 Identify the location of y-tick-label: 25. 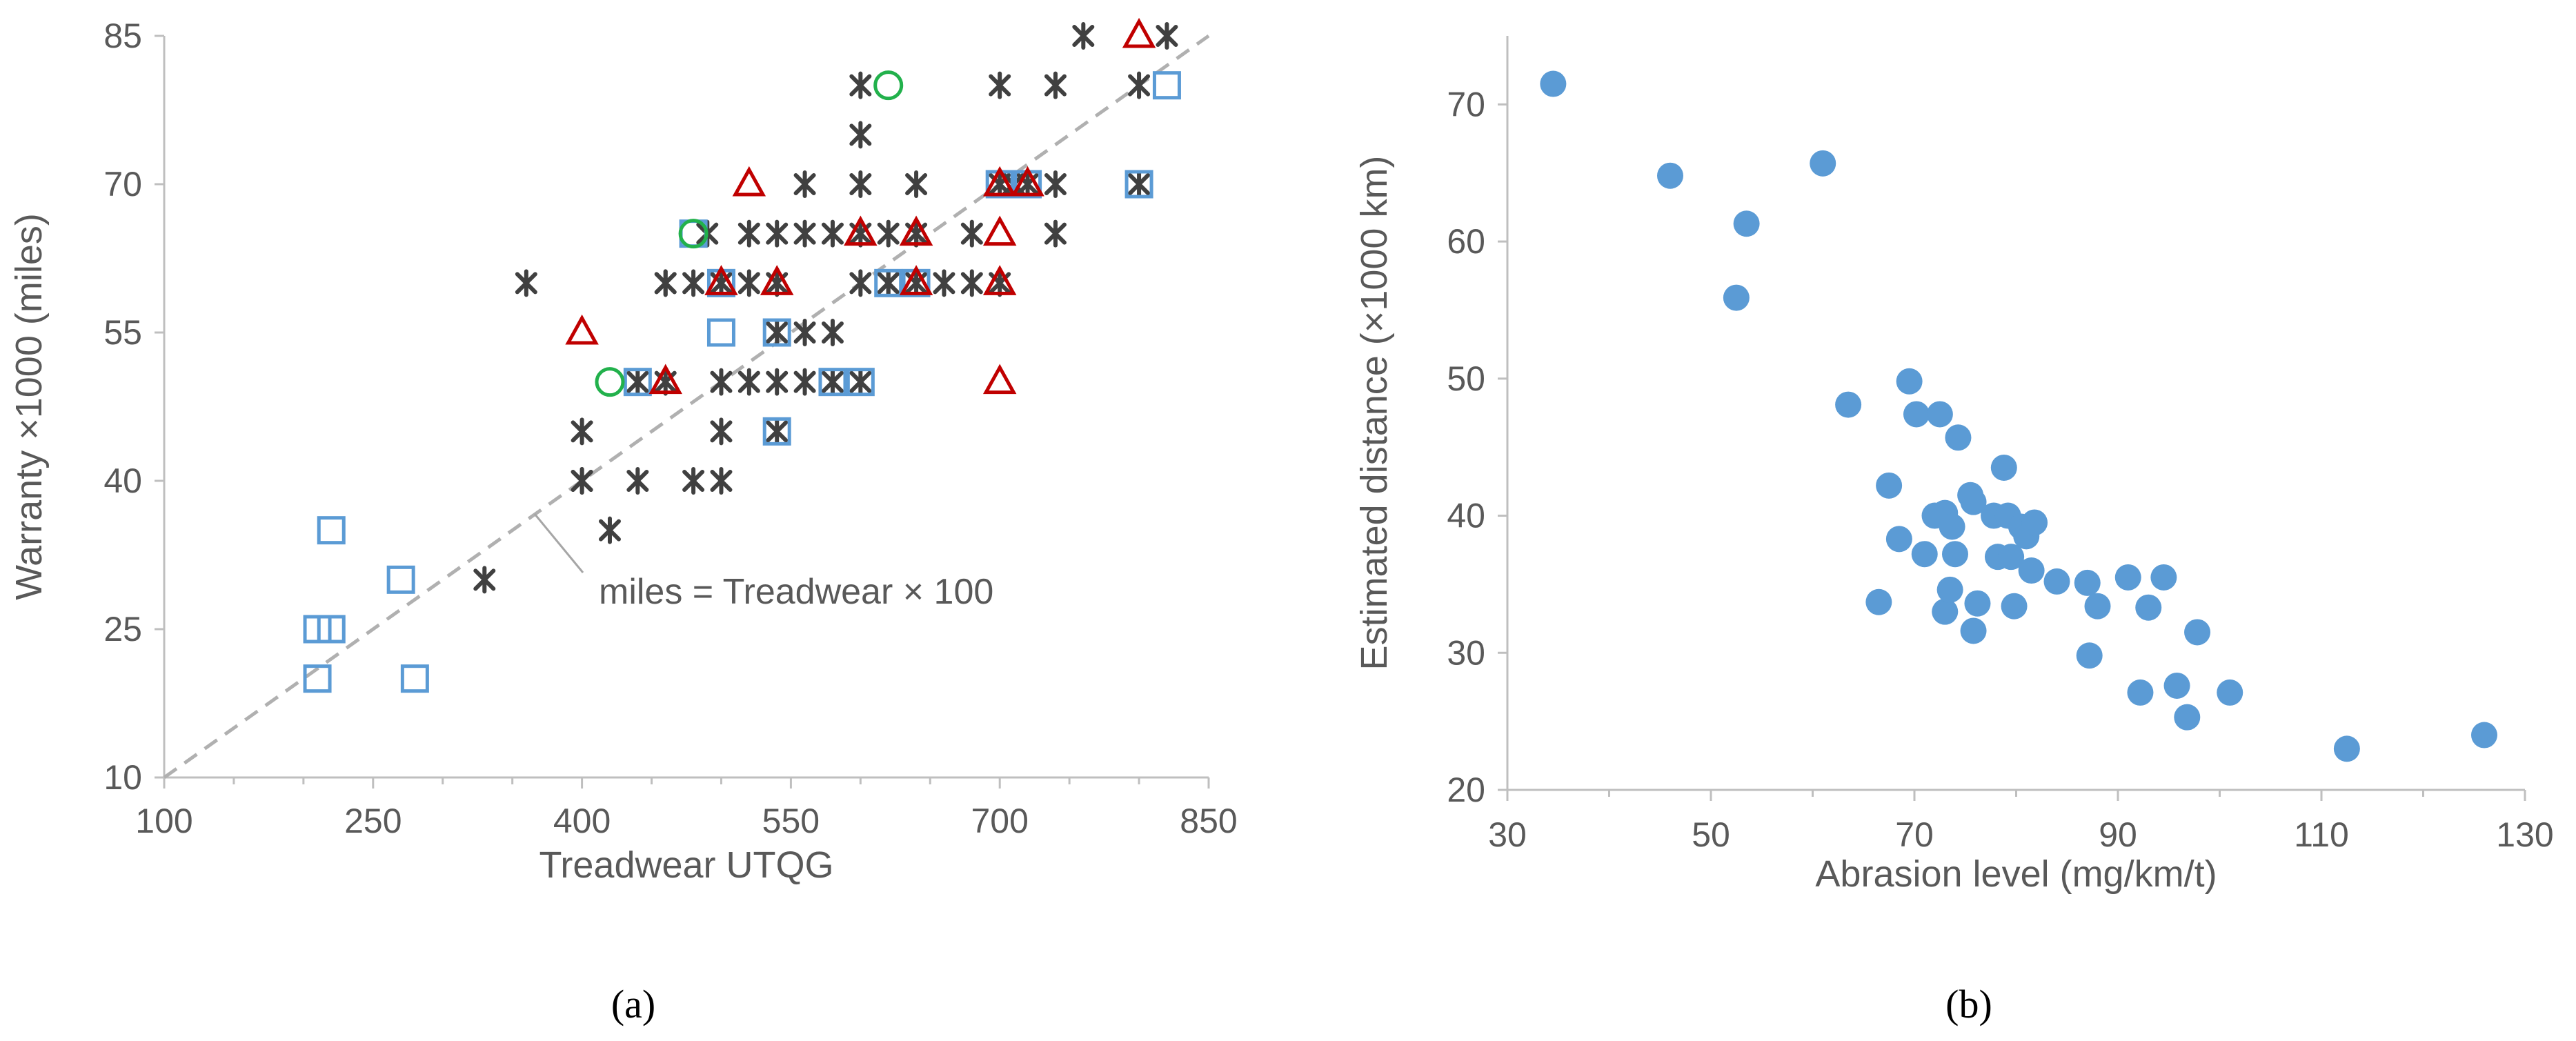
(122, 629).